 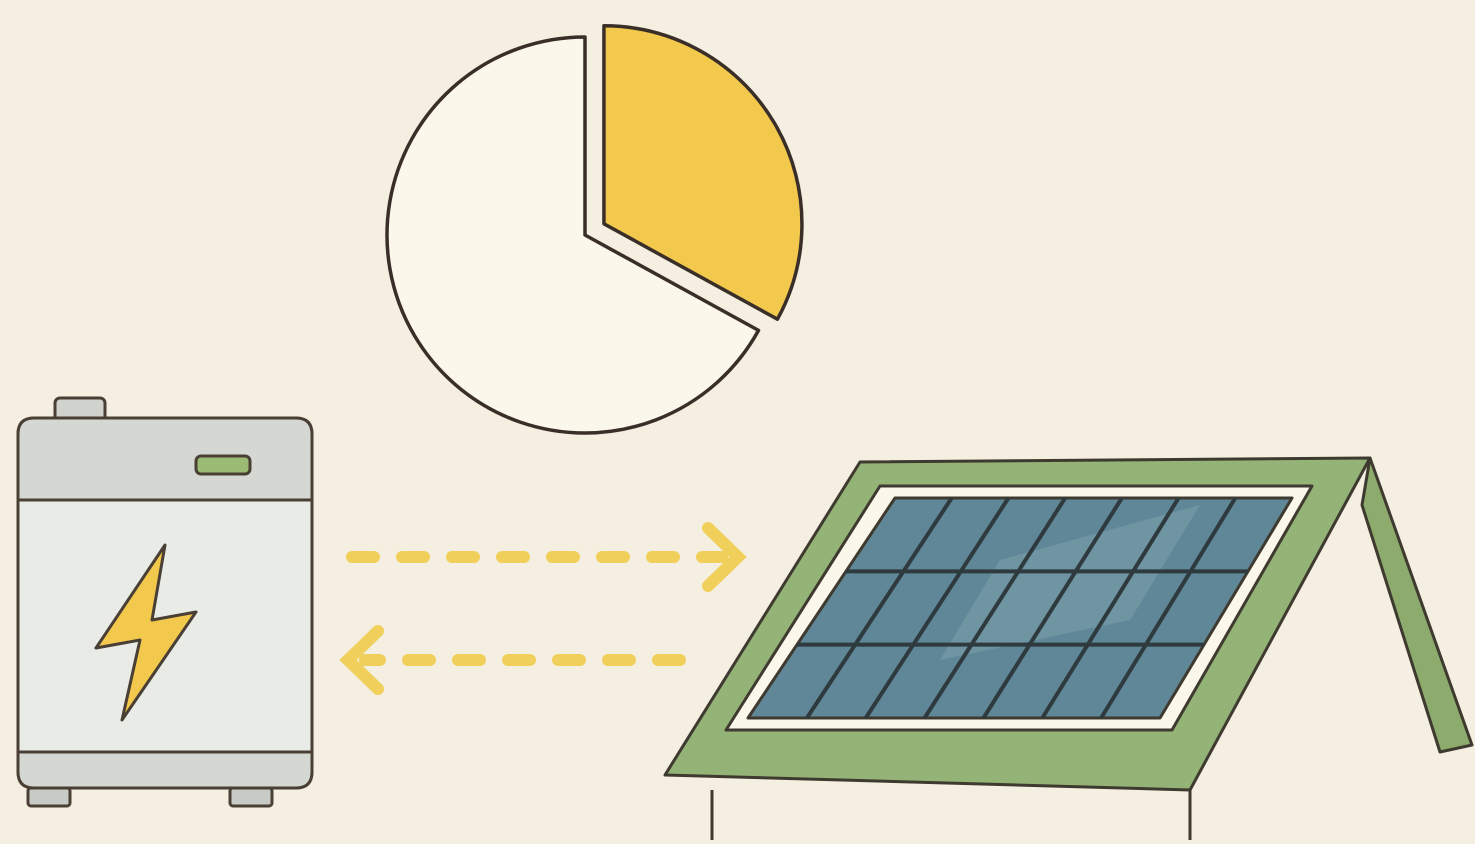 What do you see at coordinates (223, 465) in the screenshot?
I see `battery-indicator` at bounding box center [223, 465].